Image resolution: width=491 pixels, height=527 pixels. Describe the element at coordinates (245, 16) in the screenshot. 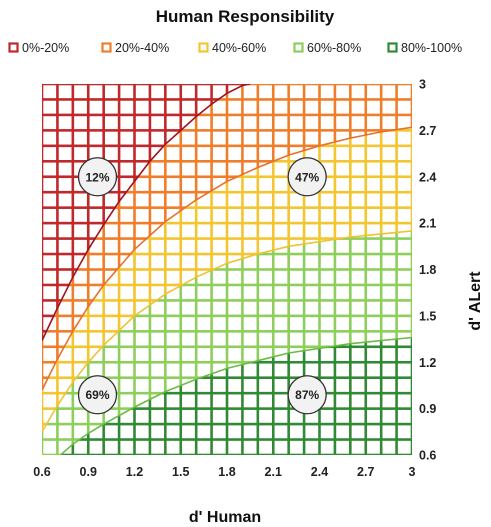

I see `chart-title: Human Responsibility` at that location.